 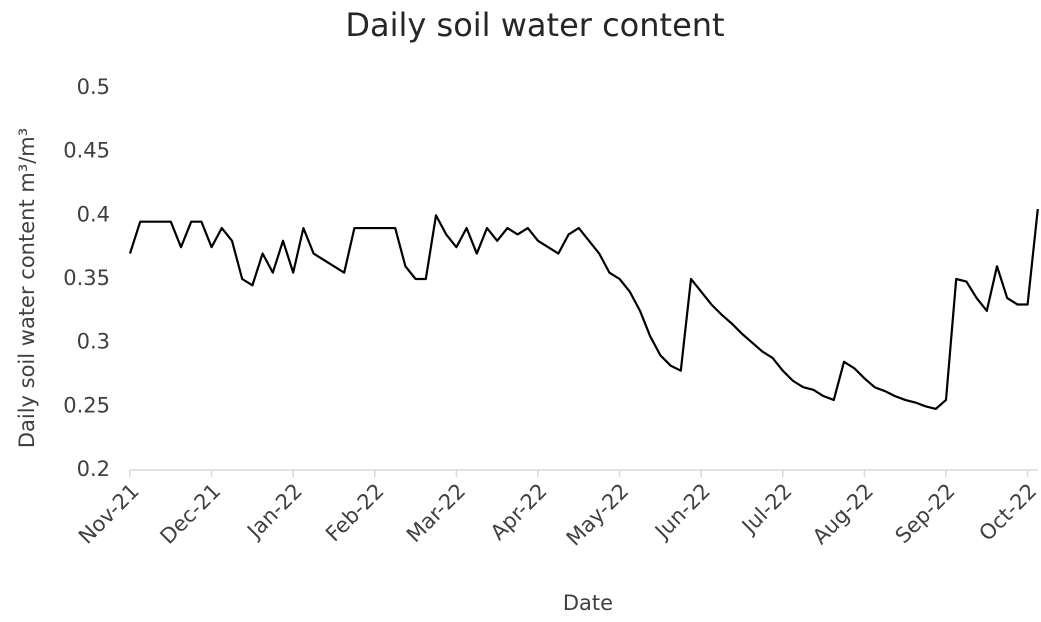 I want to click on y-tick-label: 0.25, so click(x=86, y=405).